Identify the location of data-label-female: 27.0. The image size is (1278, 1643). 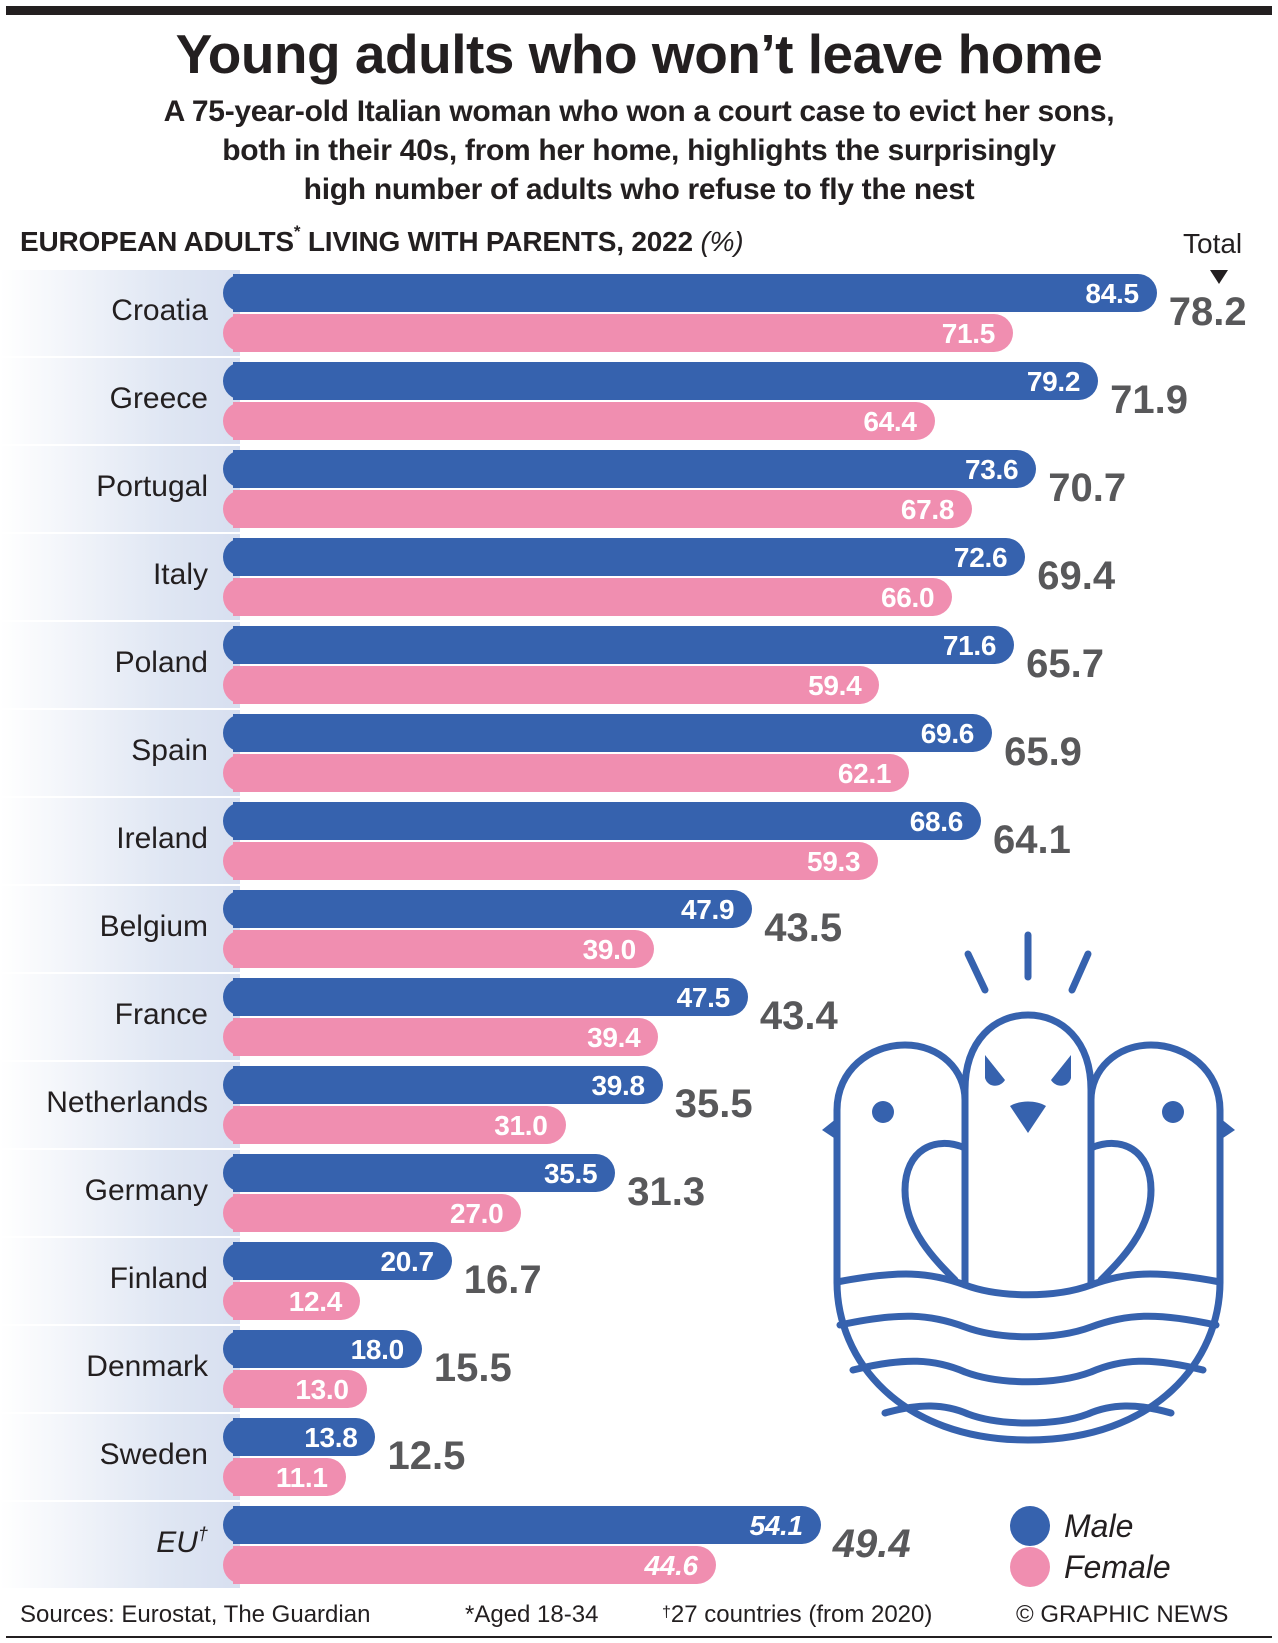
(477, 1213).